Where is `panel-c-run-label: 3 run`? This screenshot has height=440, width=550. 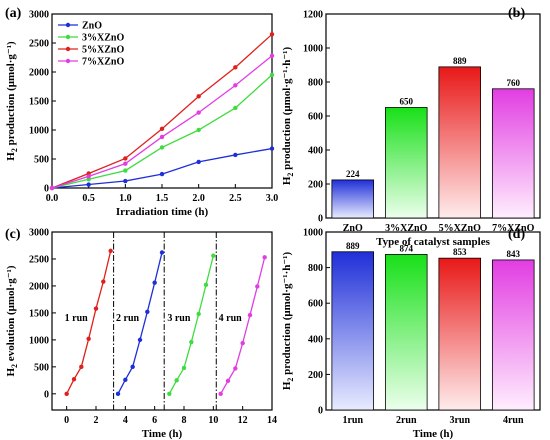
panel-c-run-label: 3 run is located at coordinates (179, 318).